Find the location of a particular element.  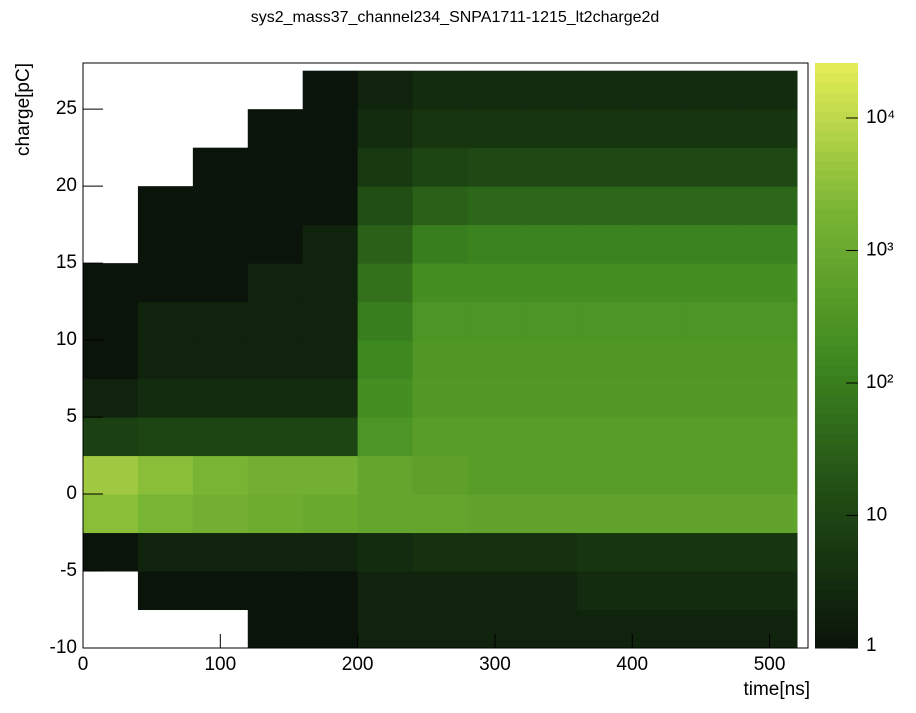

z-tick-label: 1 is located at coordinates (871, 645).